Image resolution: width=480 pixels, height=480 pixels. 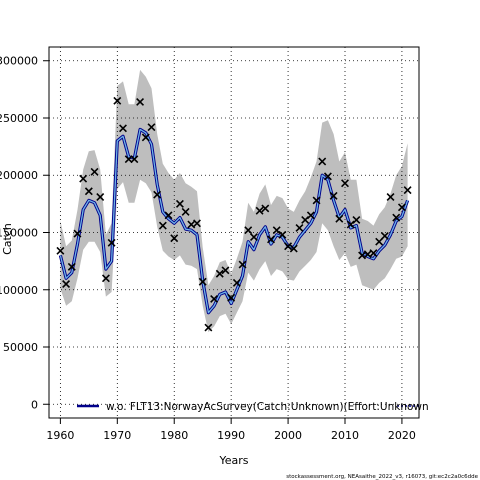 I want to click on y-tick-label: 100000, so click(x=19, y=290).